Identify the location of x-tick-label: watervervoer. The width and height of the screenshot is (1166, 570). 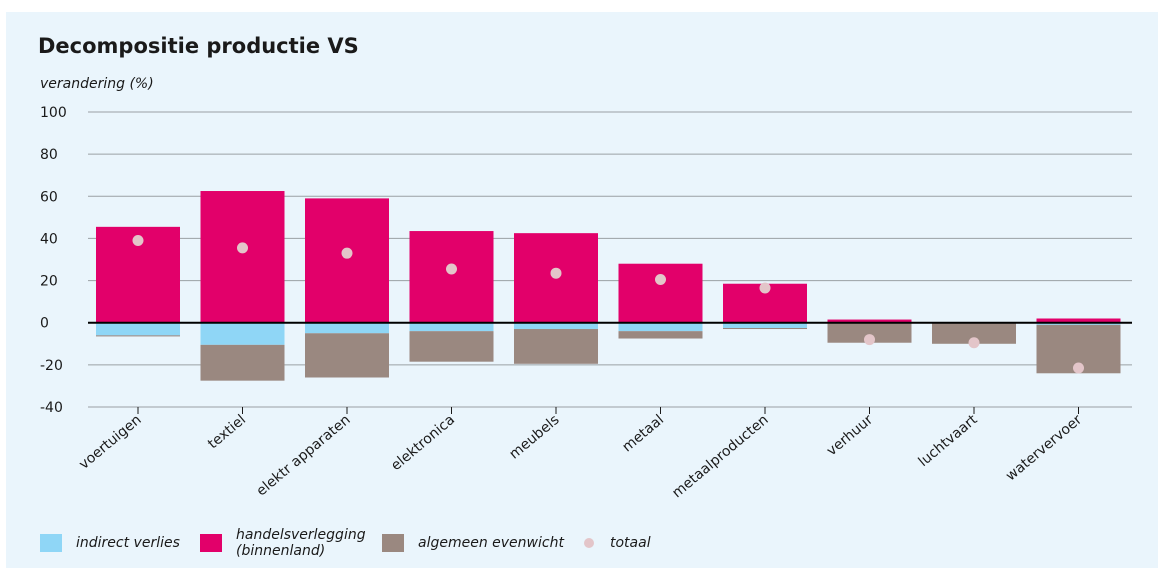
(1044, 448).